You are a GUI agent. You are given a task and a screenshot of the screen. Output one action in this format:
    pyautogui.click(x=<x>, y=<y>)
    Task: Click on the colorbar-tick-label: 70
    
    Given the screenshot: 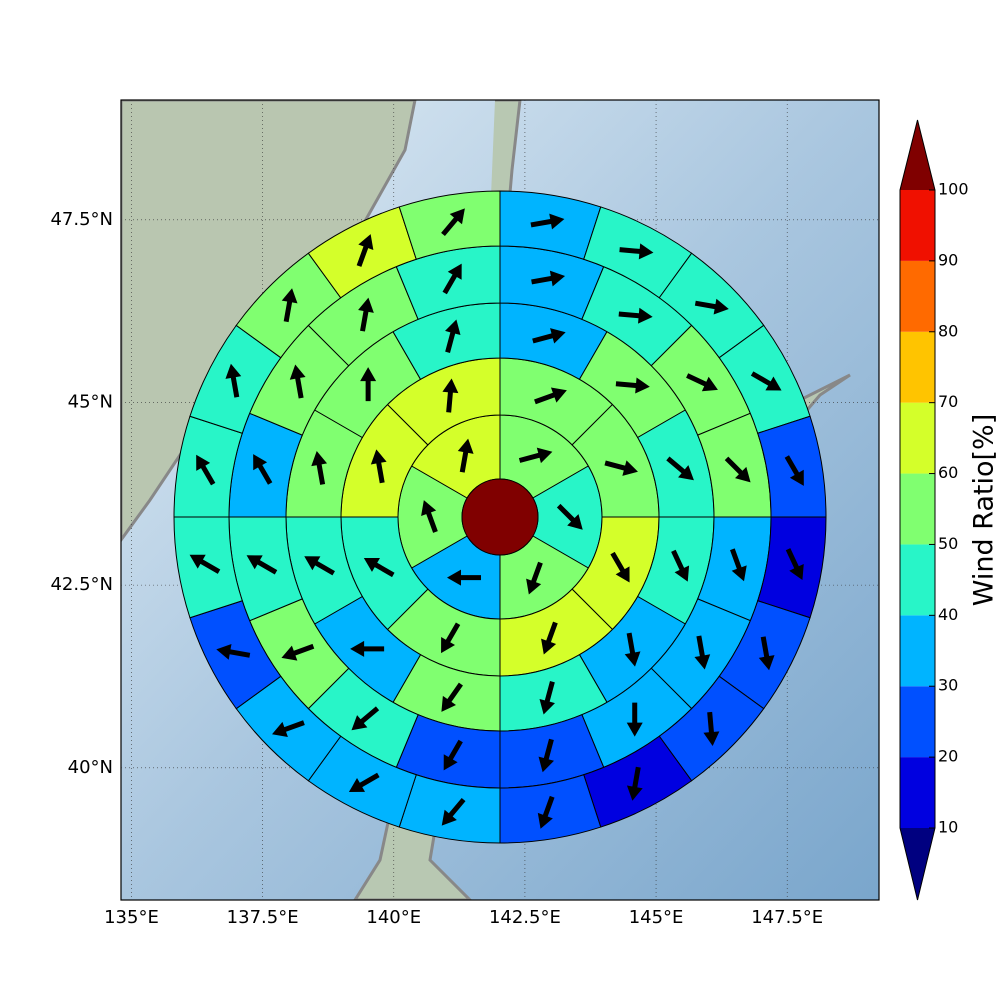 What is the action you would take?
    pyautogui.click(x=948, y=401)
    